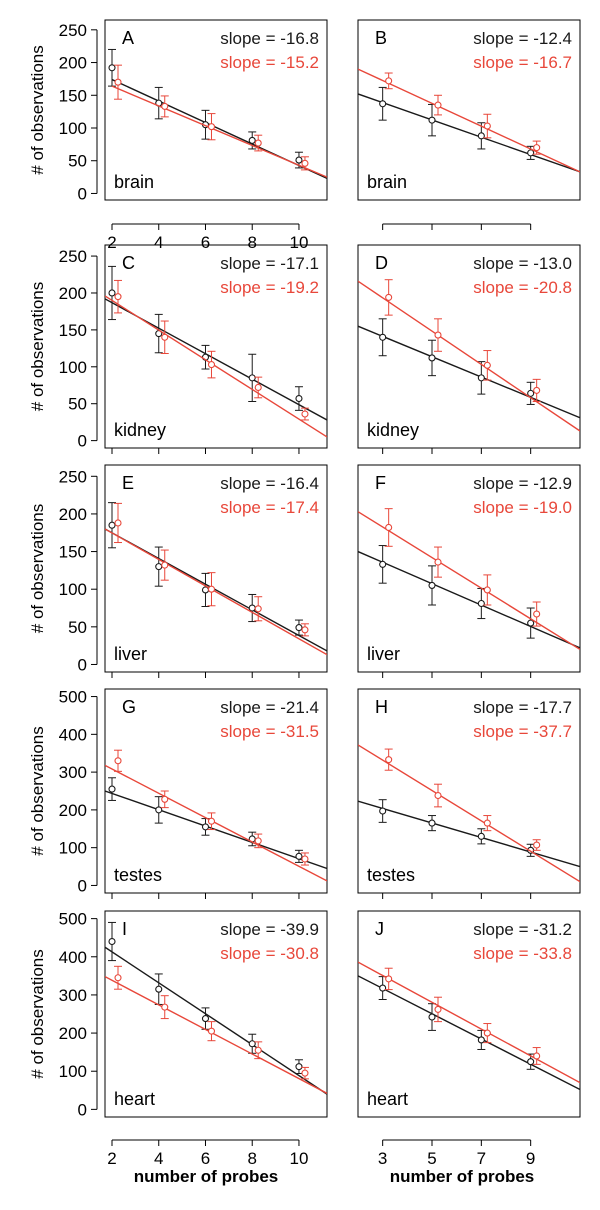 The image size is (600, 1210). Describe the element at coordinates (522, 707) in the screenshot. I see `slope-label-black: slope = -17.7` at that location.